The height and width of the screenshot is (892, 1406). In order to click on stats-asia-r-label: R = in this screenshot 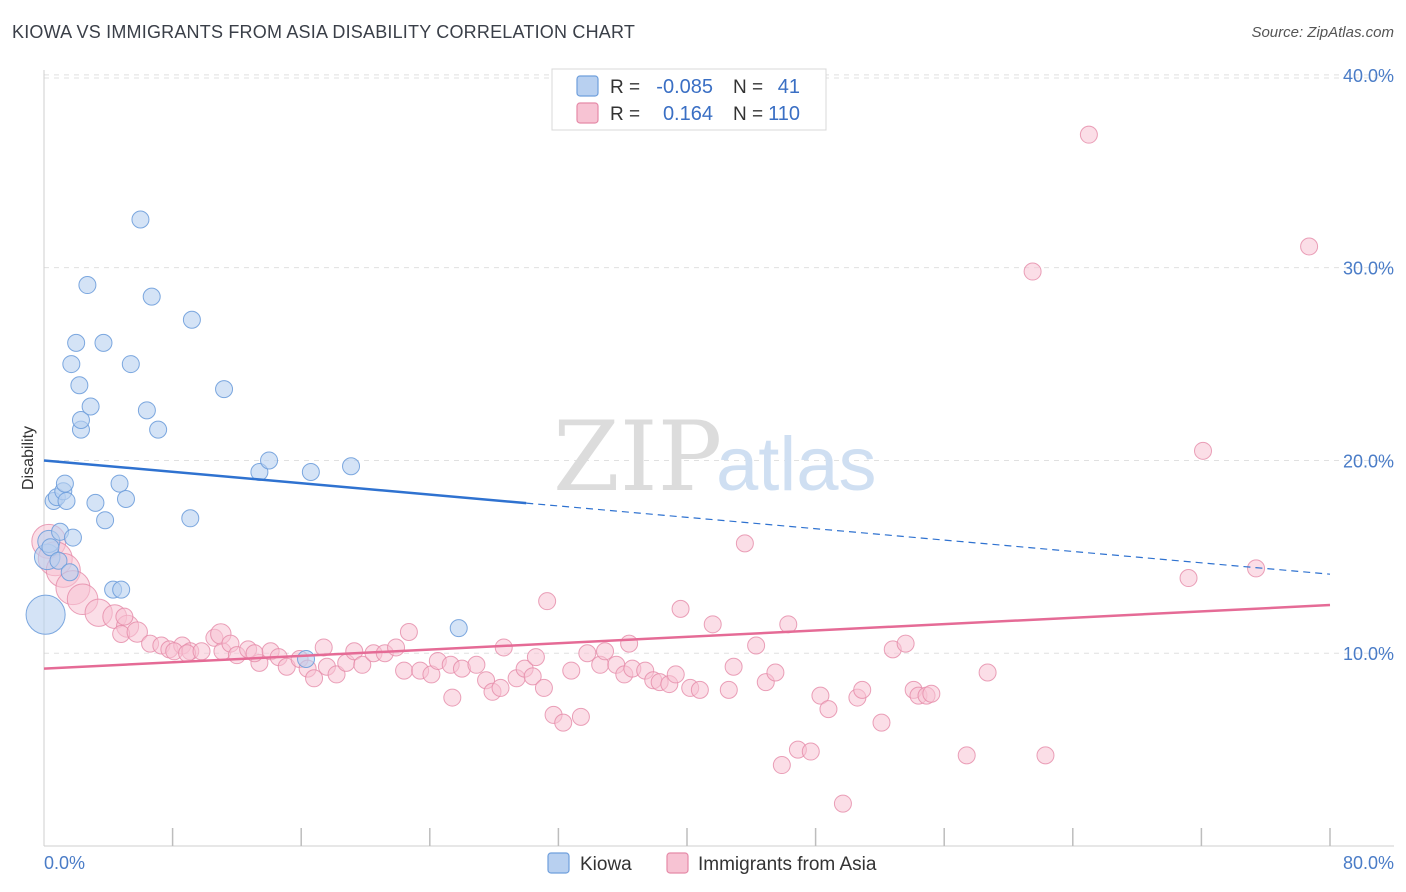, I will do `click(625, 114)`.